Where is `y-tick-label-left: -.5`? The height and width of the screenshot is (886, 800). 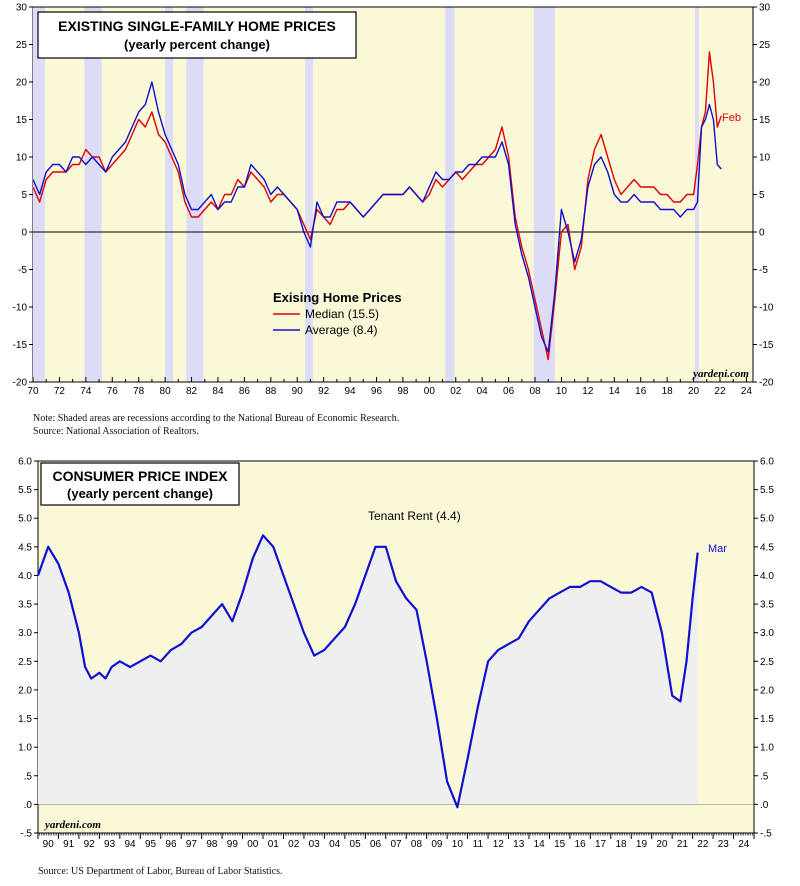
y-tick-label-left: -.5 is located at coordinates (26, 834).